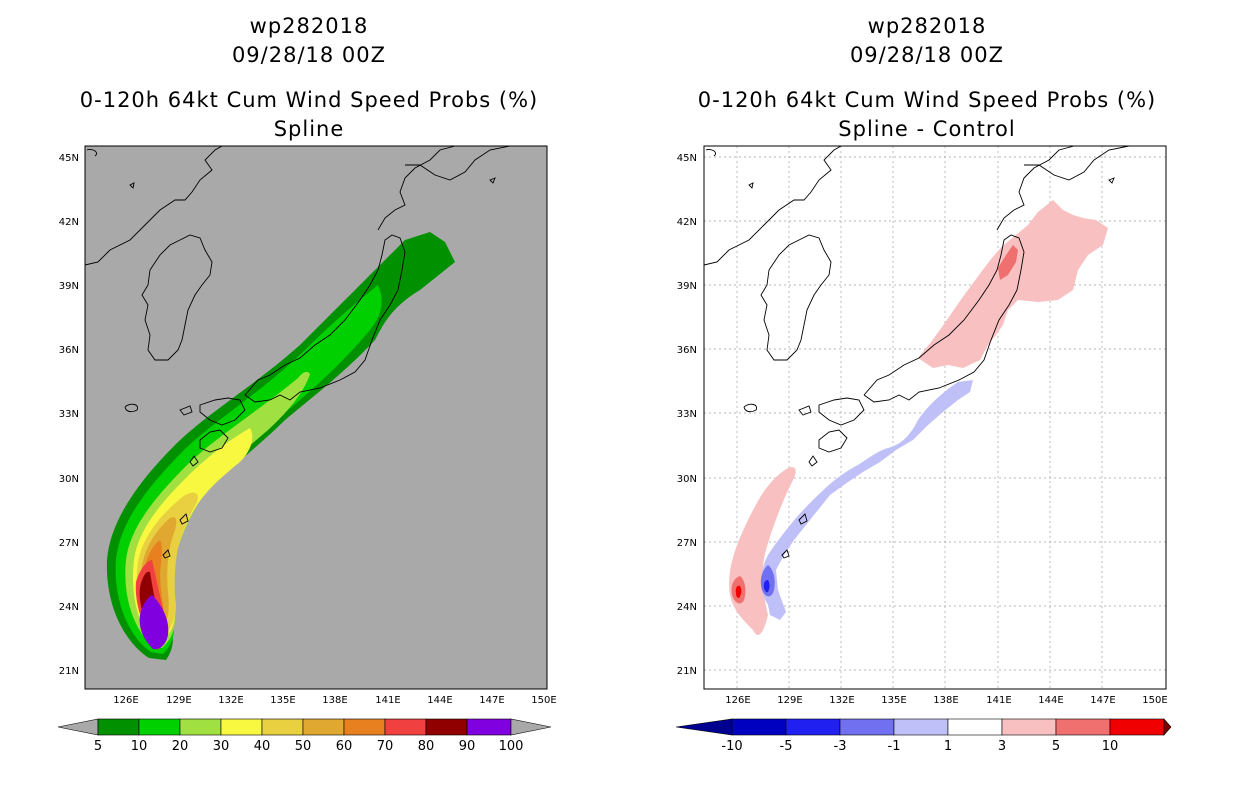 The image size is (1236, 800). Describe the element at coordinates (867, 500) in the screenshot. I see `negative-1-region` at that location.